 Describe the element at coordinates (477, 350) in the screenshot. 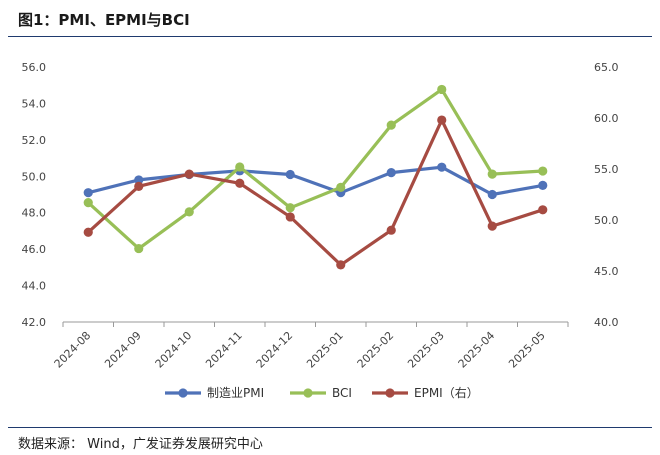

I see `x-axis-tick-label: 2025-04` at that location.